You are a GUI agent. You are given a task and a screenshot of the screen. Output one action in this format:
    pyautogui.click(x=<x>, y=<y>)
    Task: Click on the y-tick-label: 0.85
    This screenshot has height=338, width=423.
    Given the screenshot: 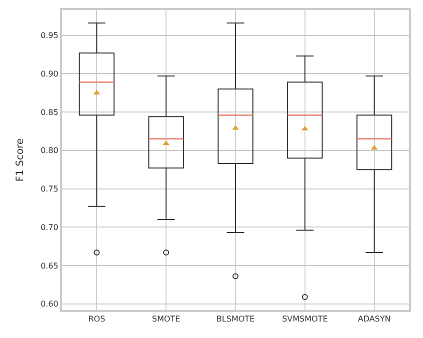 What is the action you would take?
    pyautogui.click(x=49, y=112)
    